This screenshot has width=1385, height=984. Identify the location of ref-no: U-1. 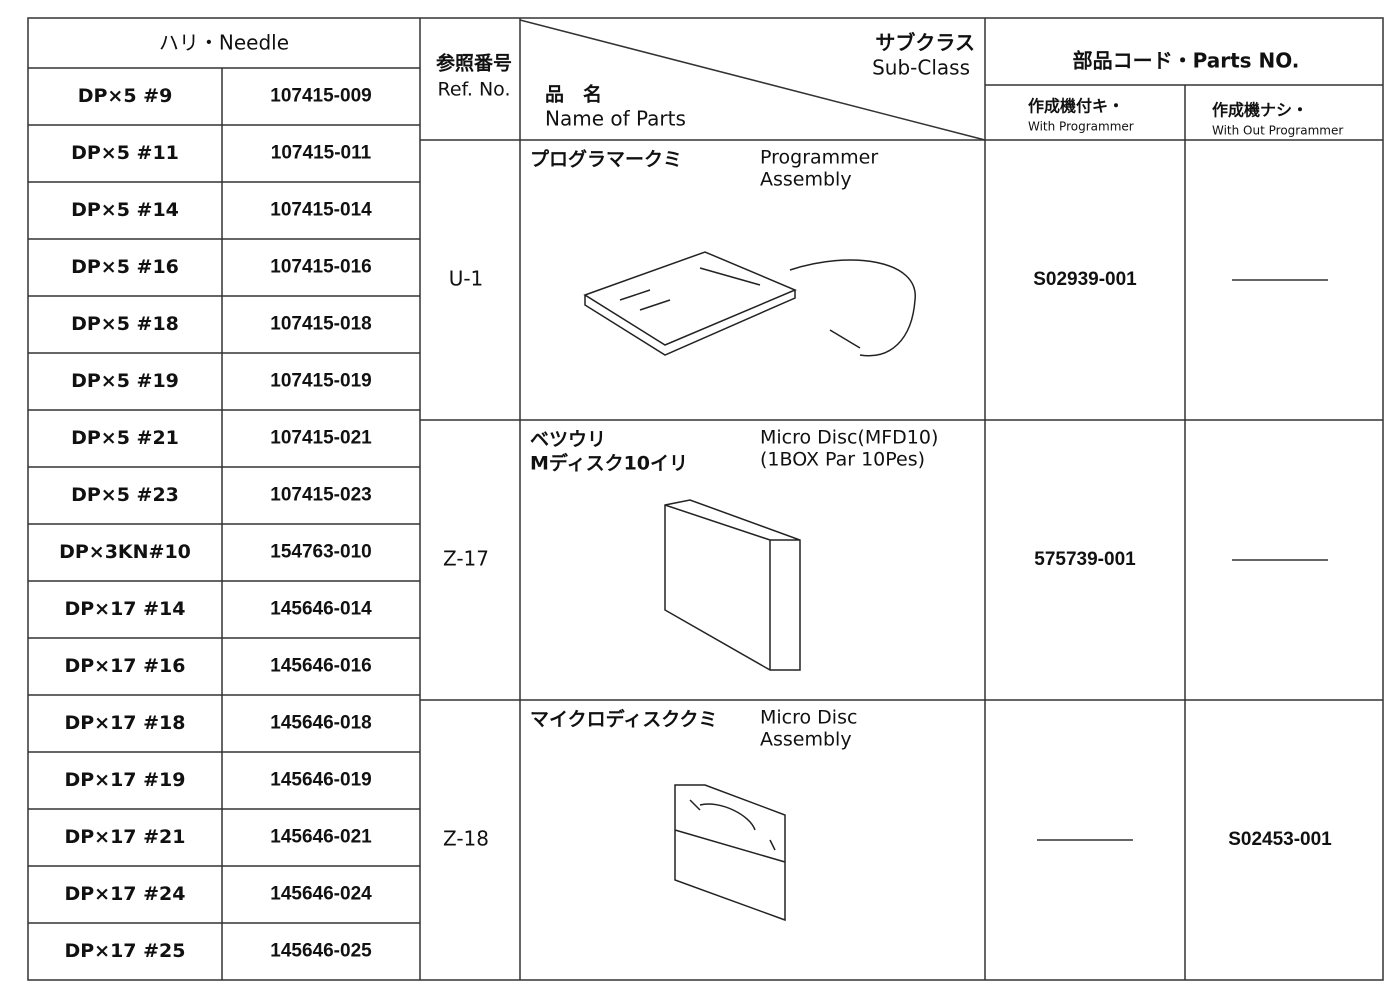
(466, 279).